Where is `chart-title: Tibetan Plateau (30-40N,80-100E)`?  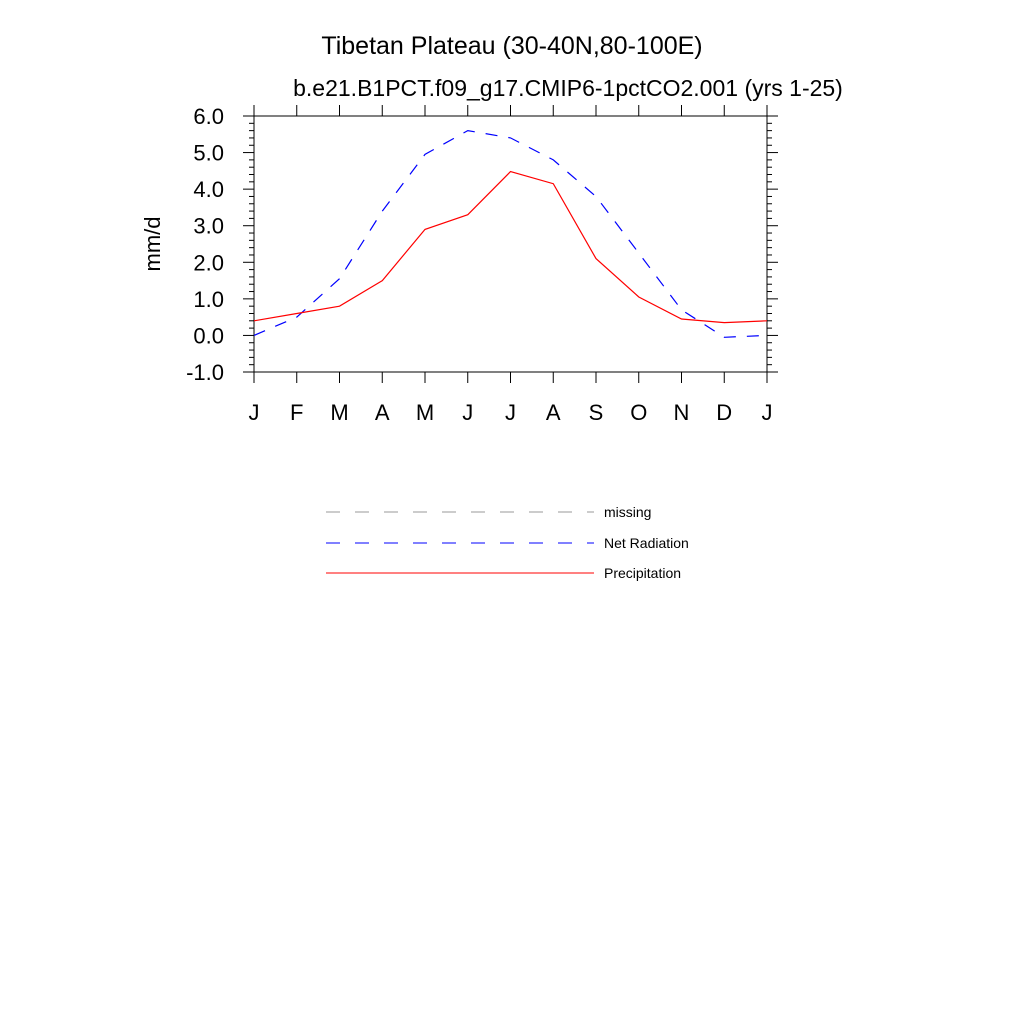 chart-title: Tibetan Plateau (30-40N,80-100E) is located at coordinates (511, 46).